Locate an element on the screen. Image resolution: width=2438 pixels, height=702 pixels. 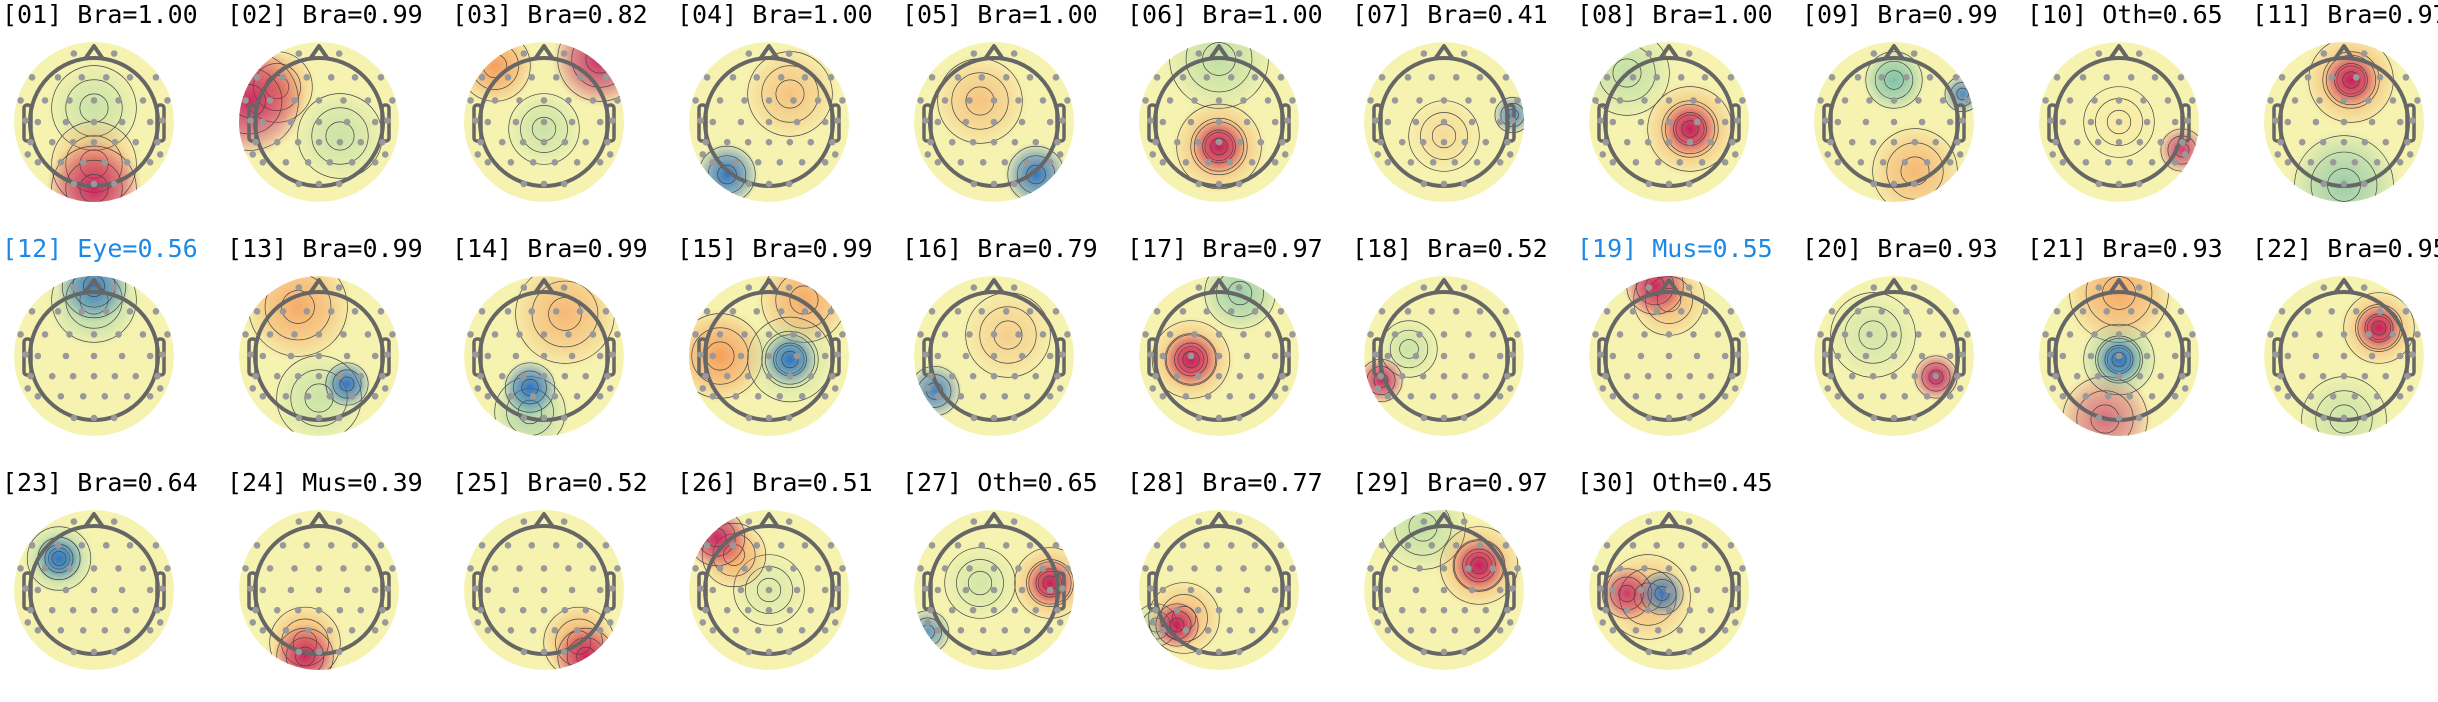
component-topomap: [06] Bra=1.00 is located at coordinates (1239, 117).